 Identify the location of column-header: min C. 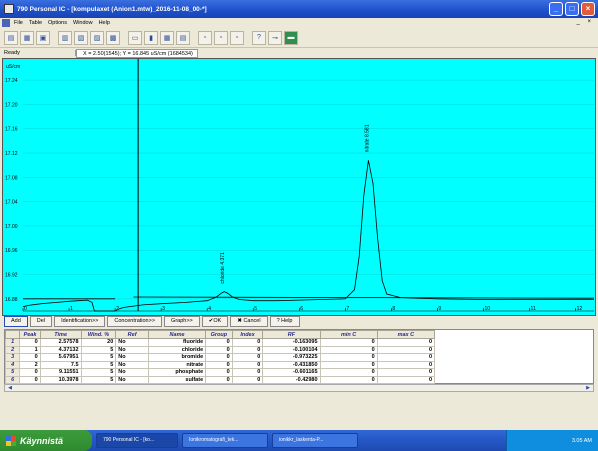
(348, 334).